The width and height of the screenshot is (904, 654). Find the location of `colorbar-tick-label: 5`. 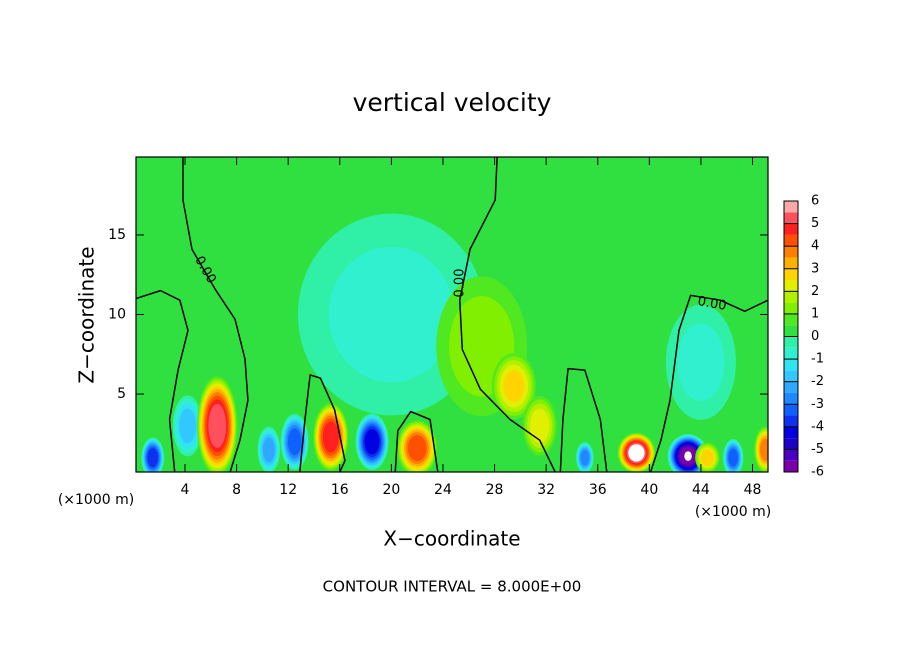

colorbar-tick-label: 5 is located at coordinates (815, 223).